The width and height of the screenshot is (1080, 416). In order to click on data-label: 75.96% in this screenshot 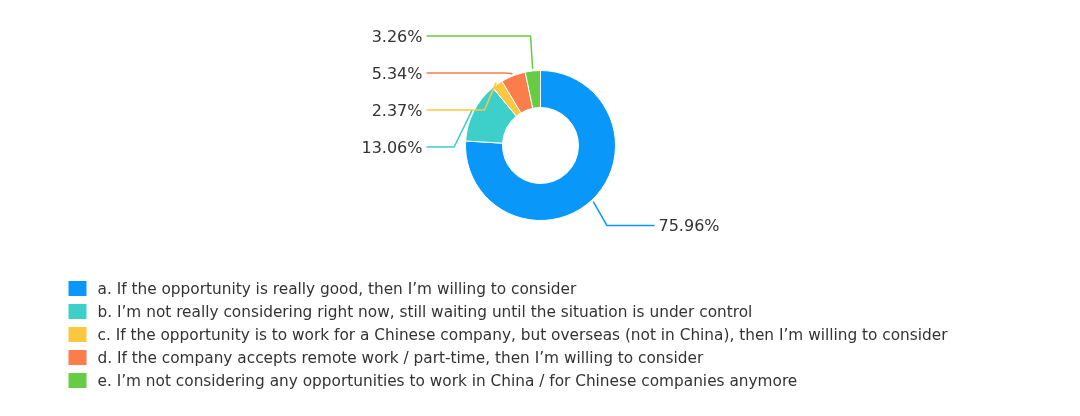, I will do `click(689, 226)`.